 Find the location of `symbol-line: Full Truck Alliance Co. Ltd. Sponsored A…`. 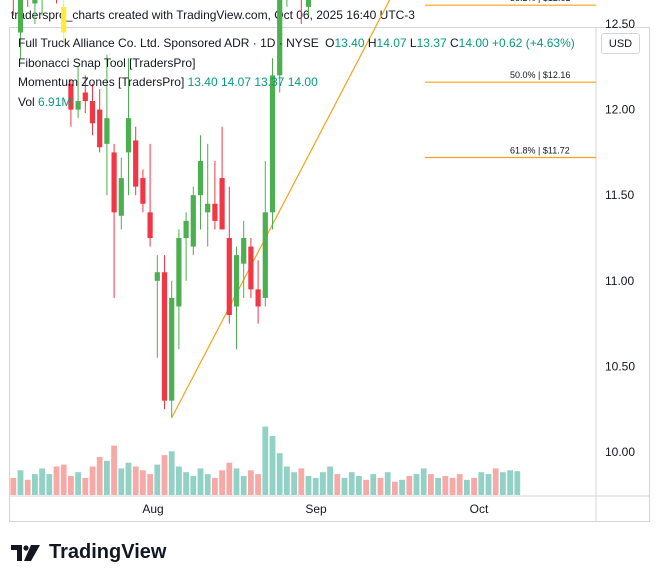

symbol-line: Full Truck Alliance Co. Ltd. Sponsored A… is located at coordinates (296, 44).